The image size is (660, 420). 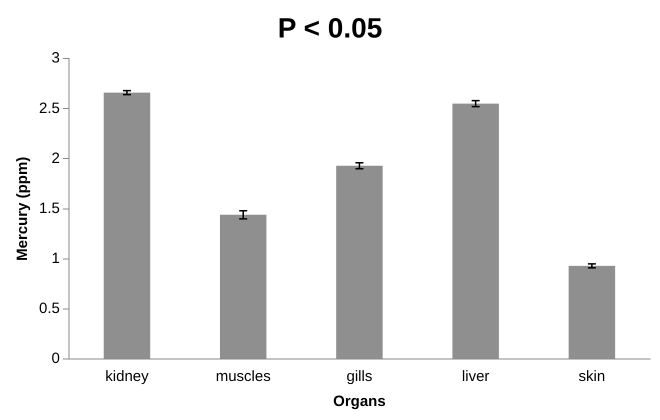 What do you see at coordinates (56, 58) in the screenshot?
I see `y-tick-label: 3` at bounding box center [56, 58].